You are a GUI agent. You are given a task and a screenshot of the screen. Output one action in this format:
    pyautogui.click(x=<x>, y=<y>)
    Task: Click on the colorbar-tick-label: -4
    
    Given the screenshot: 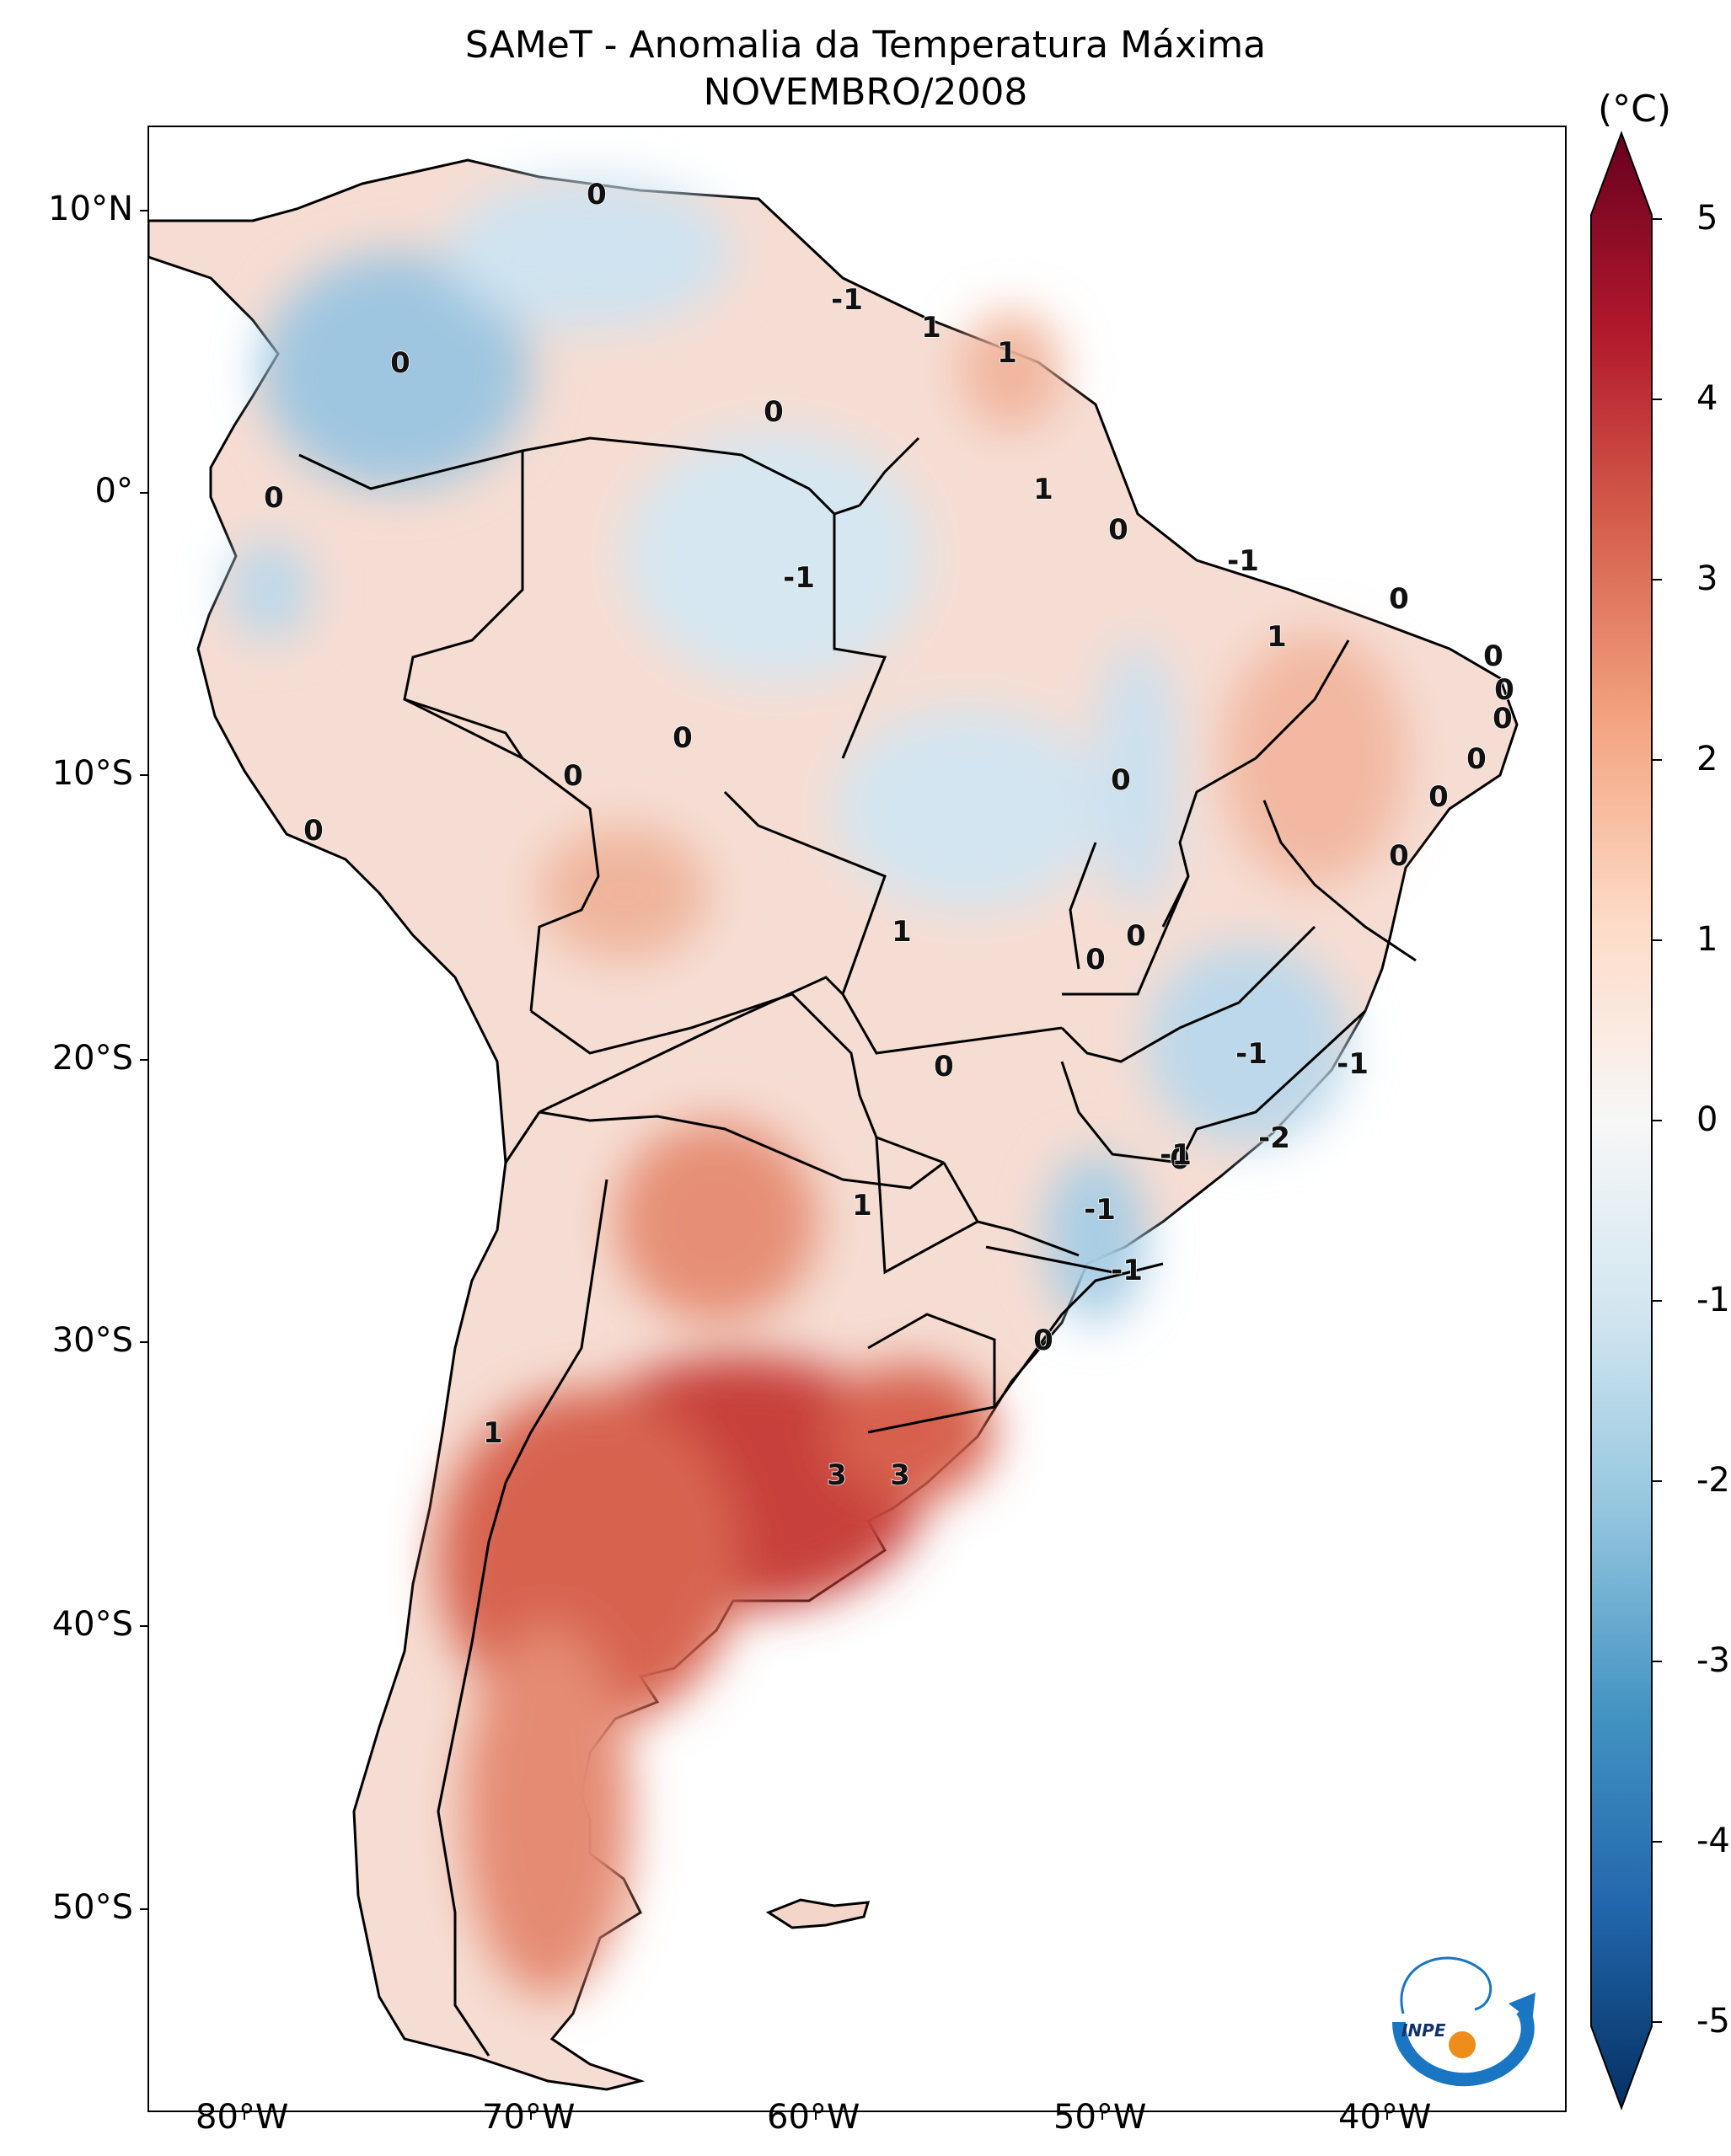 What is the action you would take?
    pyautogui.click(x=1713, y=1841)
    